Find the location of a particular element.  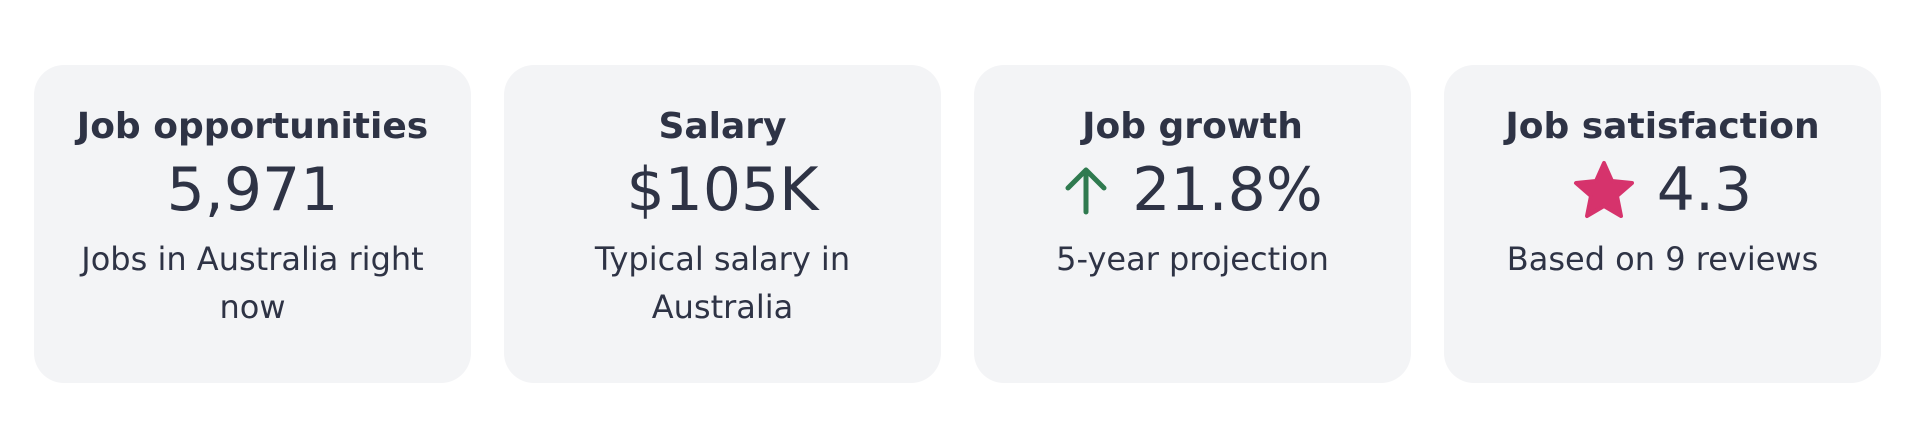

card-title: Job opportunities is located at coordinates (252, 126).